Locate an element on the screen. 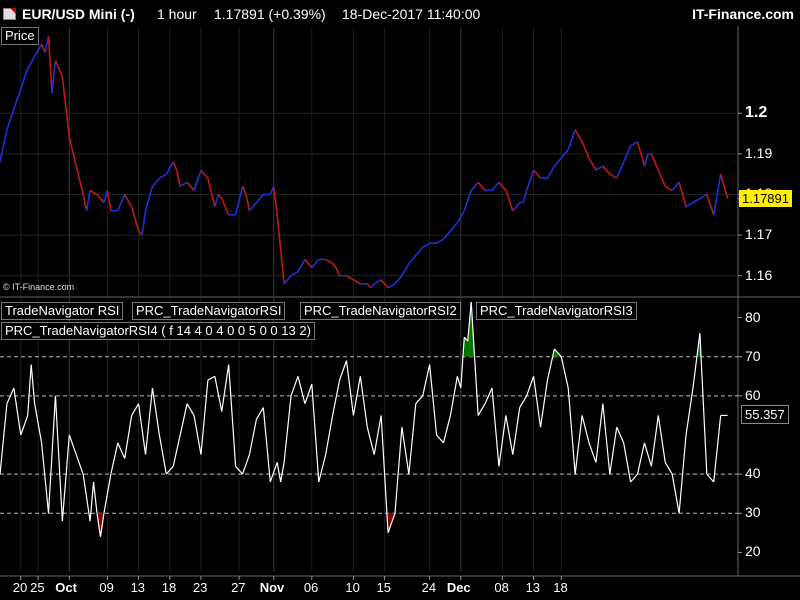 This screenshot has width=800, height=600. price-panel-label: Price is located at coordinates (20, 36).